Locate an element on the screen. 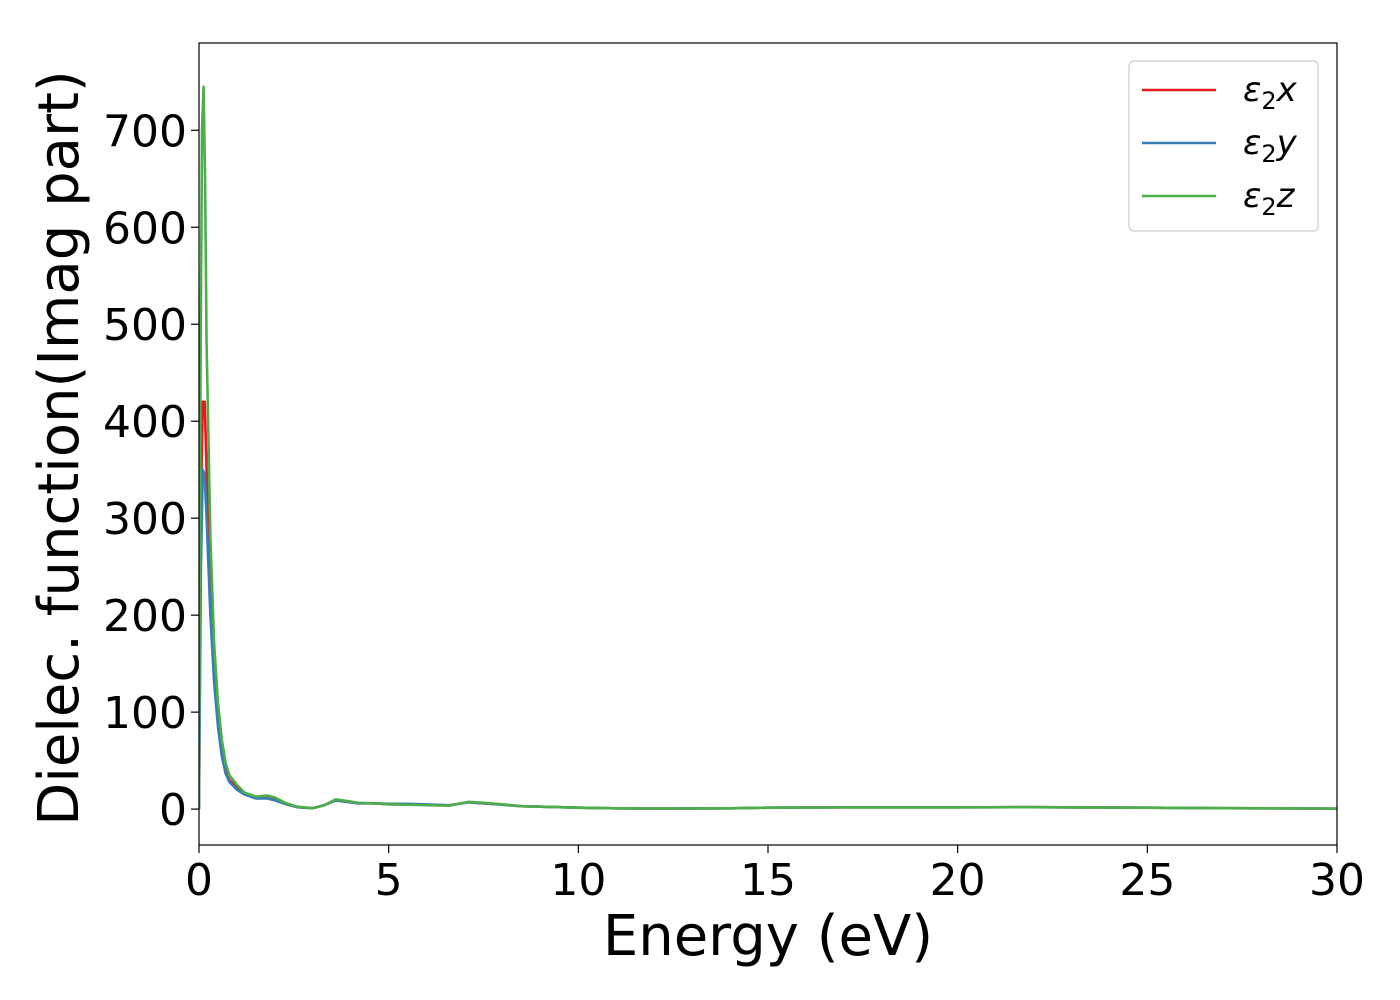  x-tick-label: 10 is located at coordinates (578, 880).